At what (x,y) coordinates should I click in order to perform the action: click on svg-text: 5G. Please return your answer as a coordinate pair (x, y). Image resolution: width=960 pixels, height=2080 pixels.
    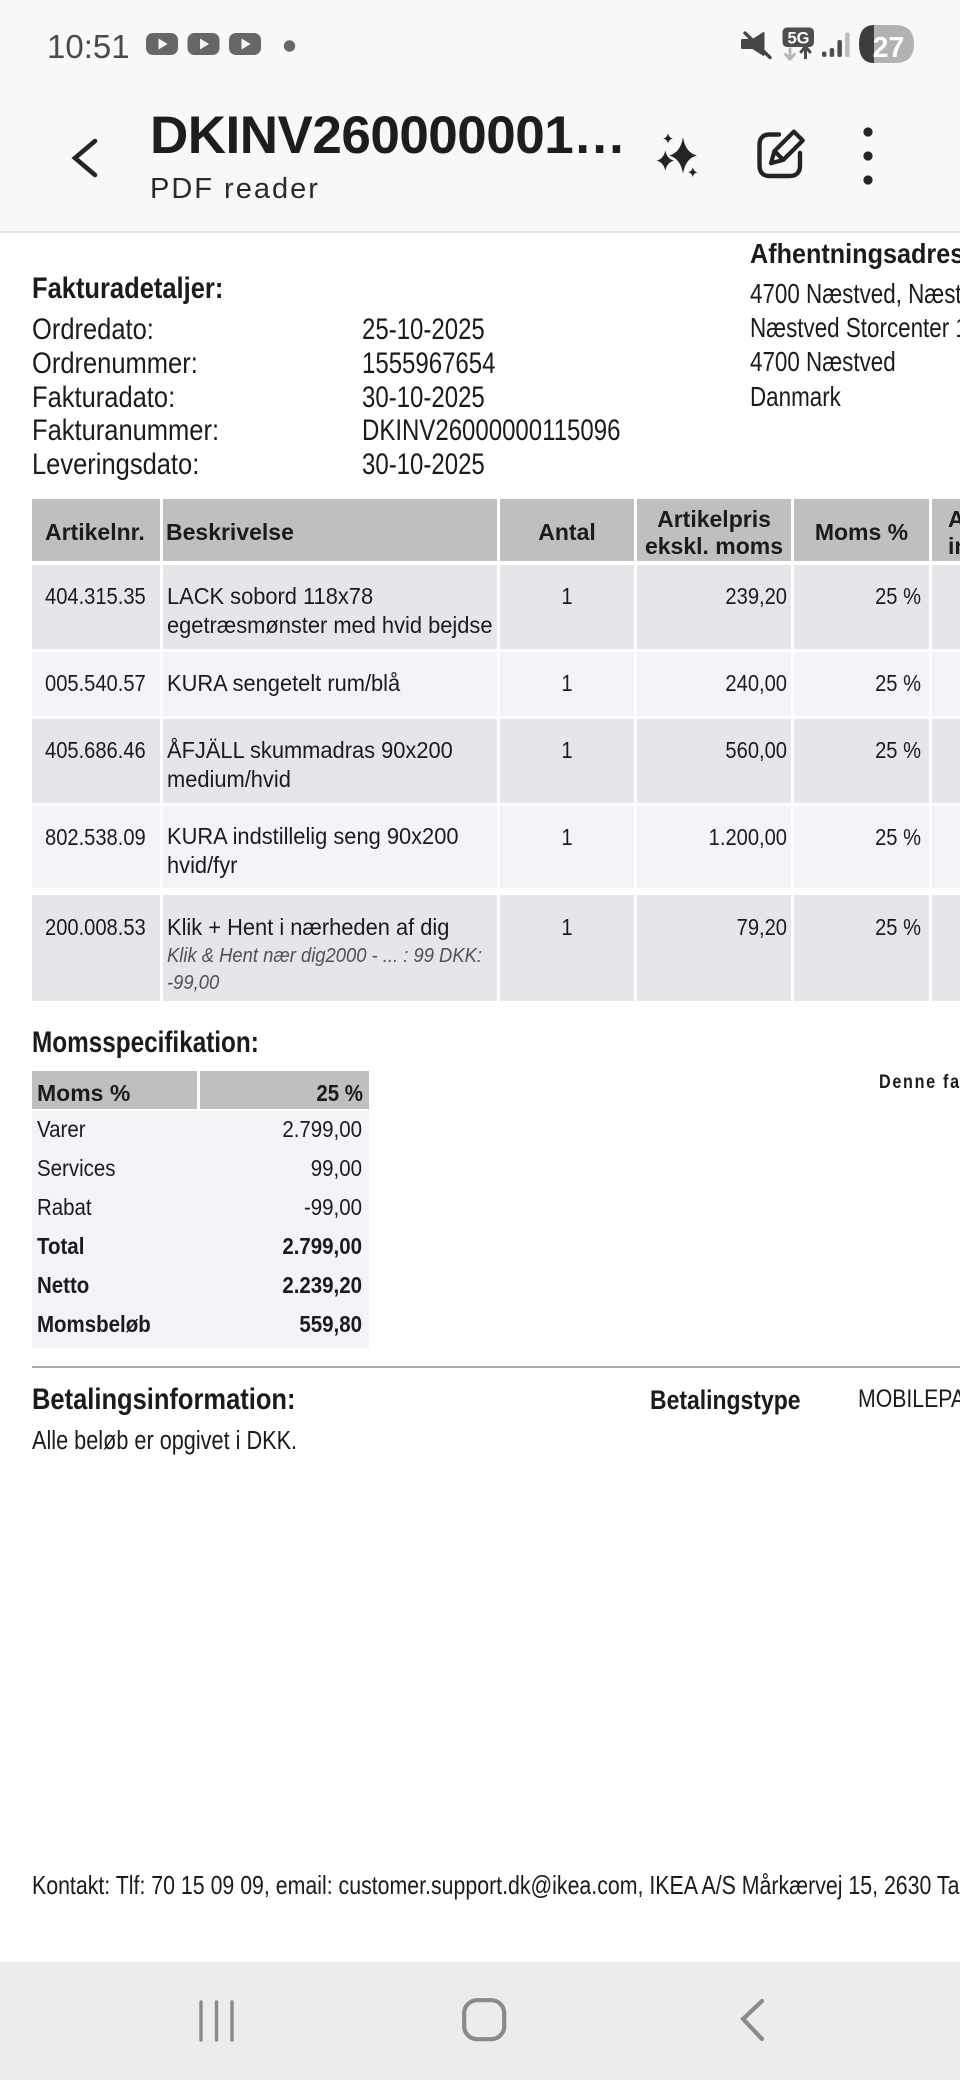
    Looking at the image, I should click on (798, 39).